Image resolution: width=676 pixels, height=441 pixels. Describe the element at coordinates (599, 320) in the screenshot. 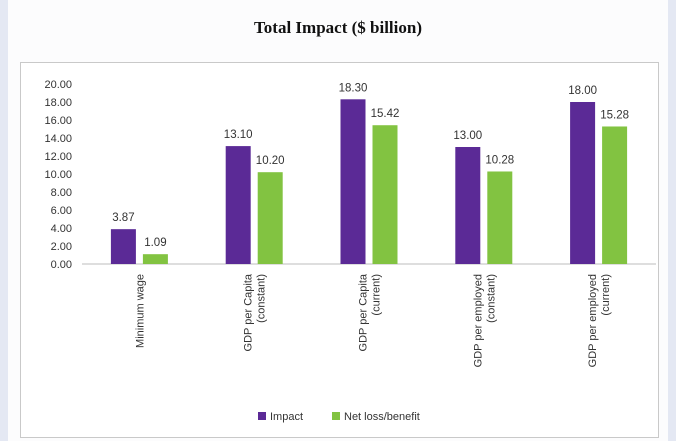

I see `category-label: GDP per employed (current)` at that location.